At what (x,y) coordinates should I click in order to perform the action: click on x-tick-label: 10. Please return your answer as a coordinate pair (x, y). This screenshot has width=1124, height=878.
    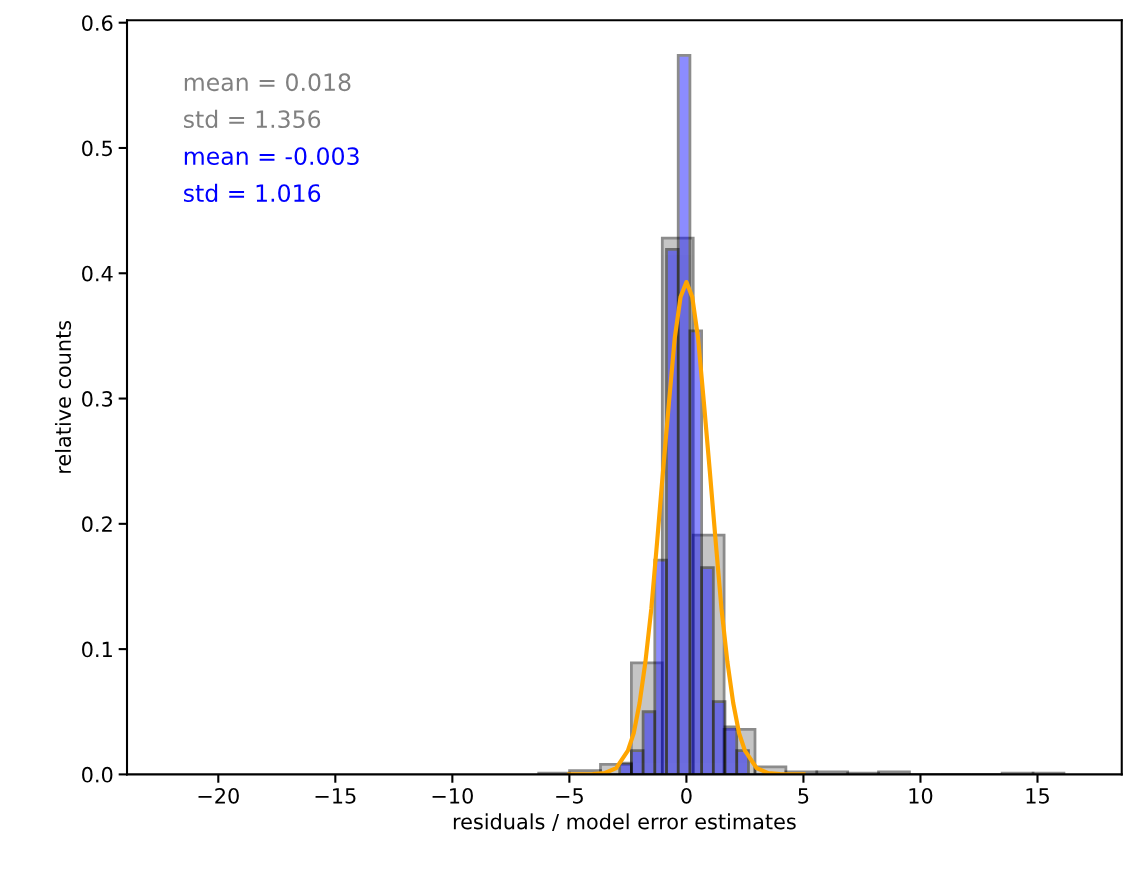
    Looking at the image, I should click on (921, 795).